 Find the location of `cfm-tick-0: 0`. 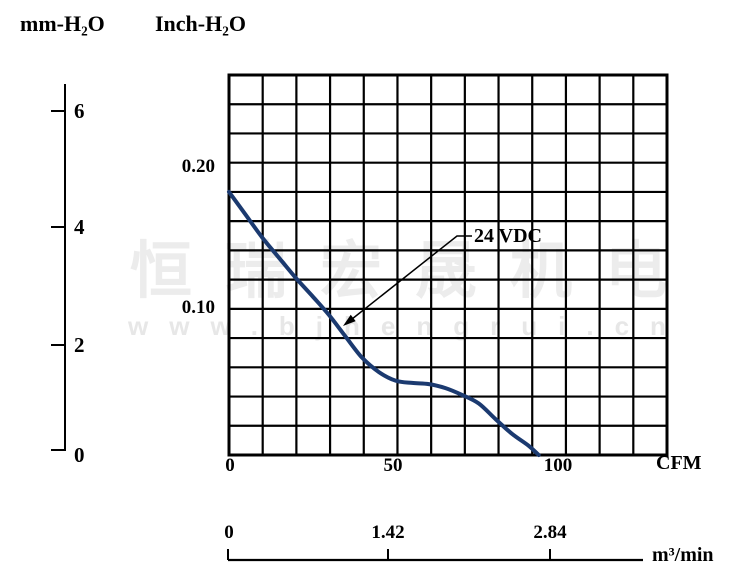

cfm-tick-0: 0 is located at coordinates (230, 465).